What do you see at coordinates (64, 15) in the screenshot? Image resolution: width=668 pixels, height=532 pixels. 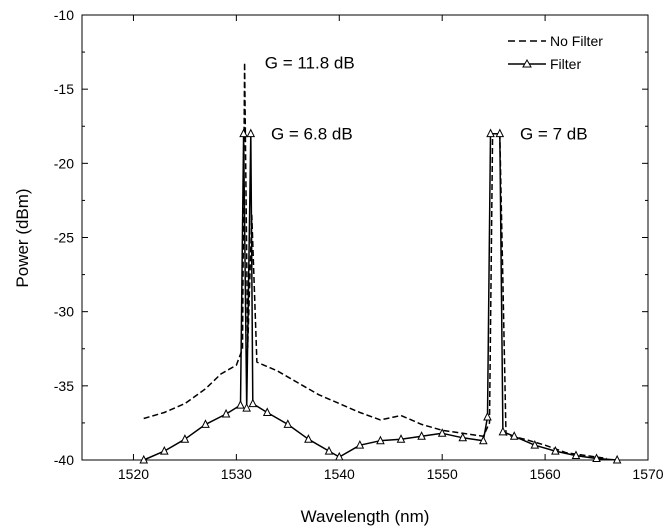 I see `y-tick-label: -10` at bounding box center [64, 15].